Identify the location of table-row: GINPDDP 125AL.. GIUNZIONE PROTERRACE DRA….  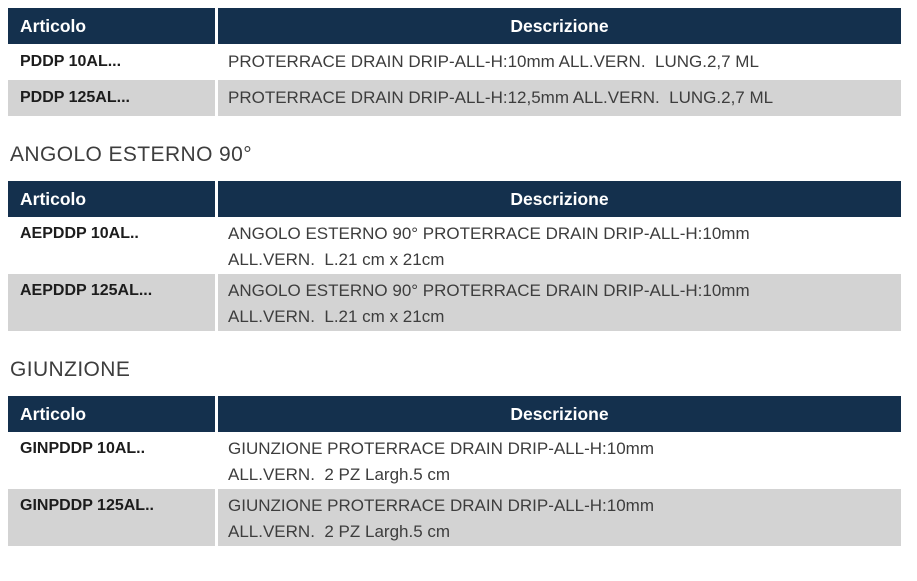
(454, 517).